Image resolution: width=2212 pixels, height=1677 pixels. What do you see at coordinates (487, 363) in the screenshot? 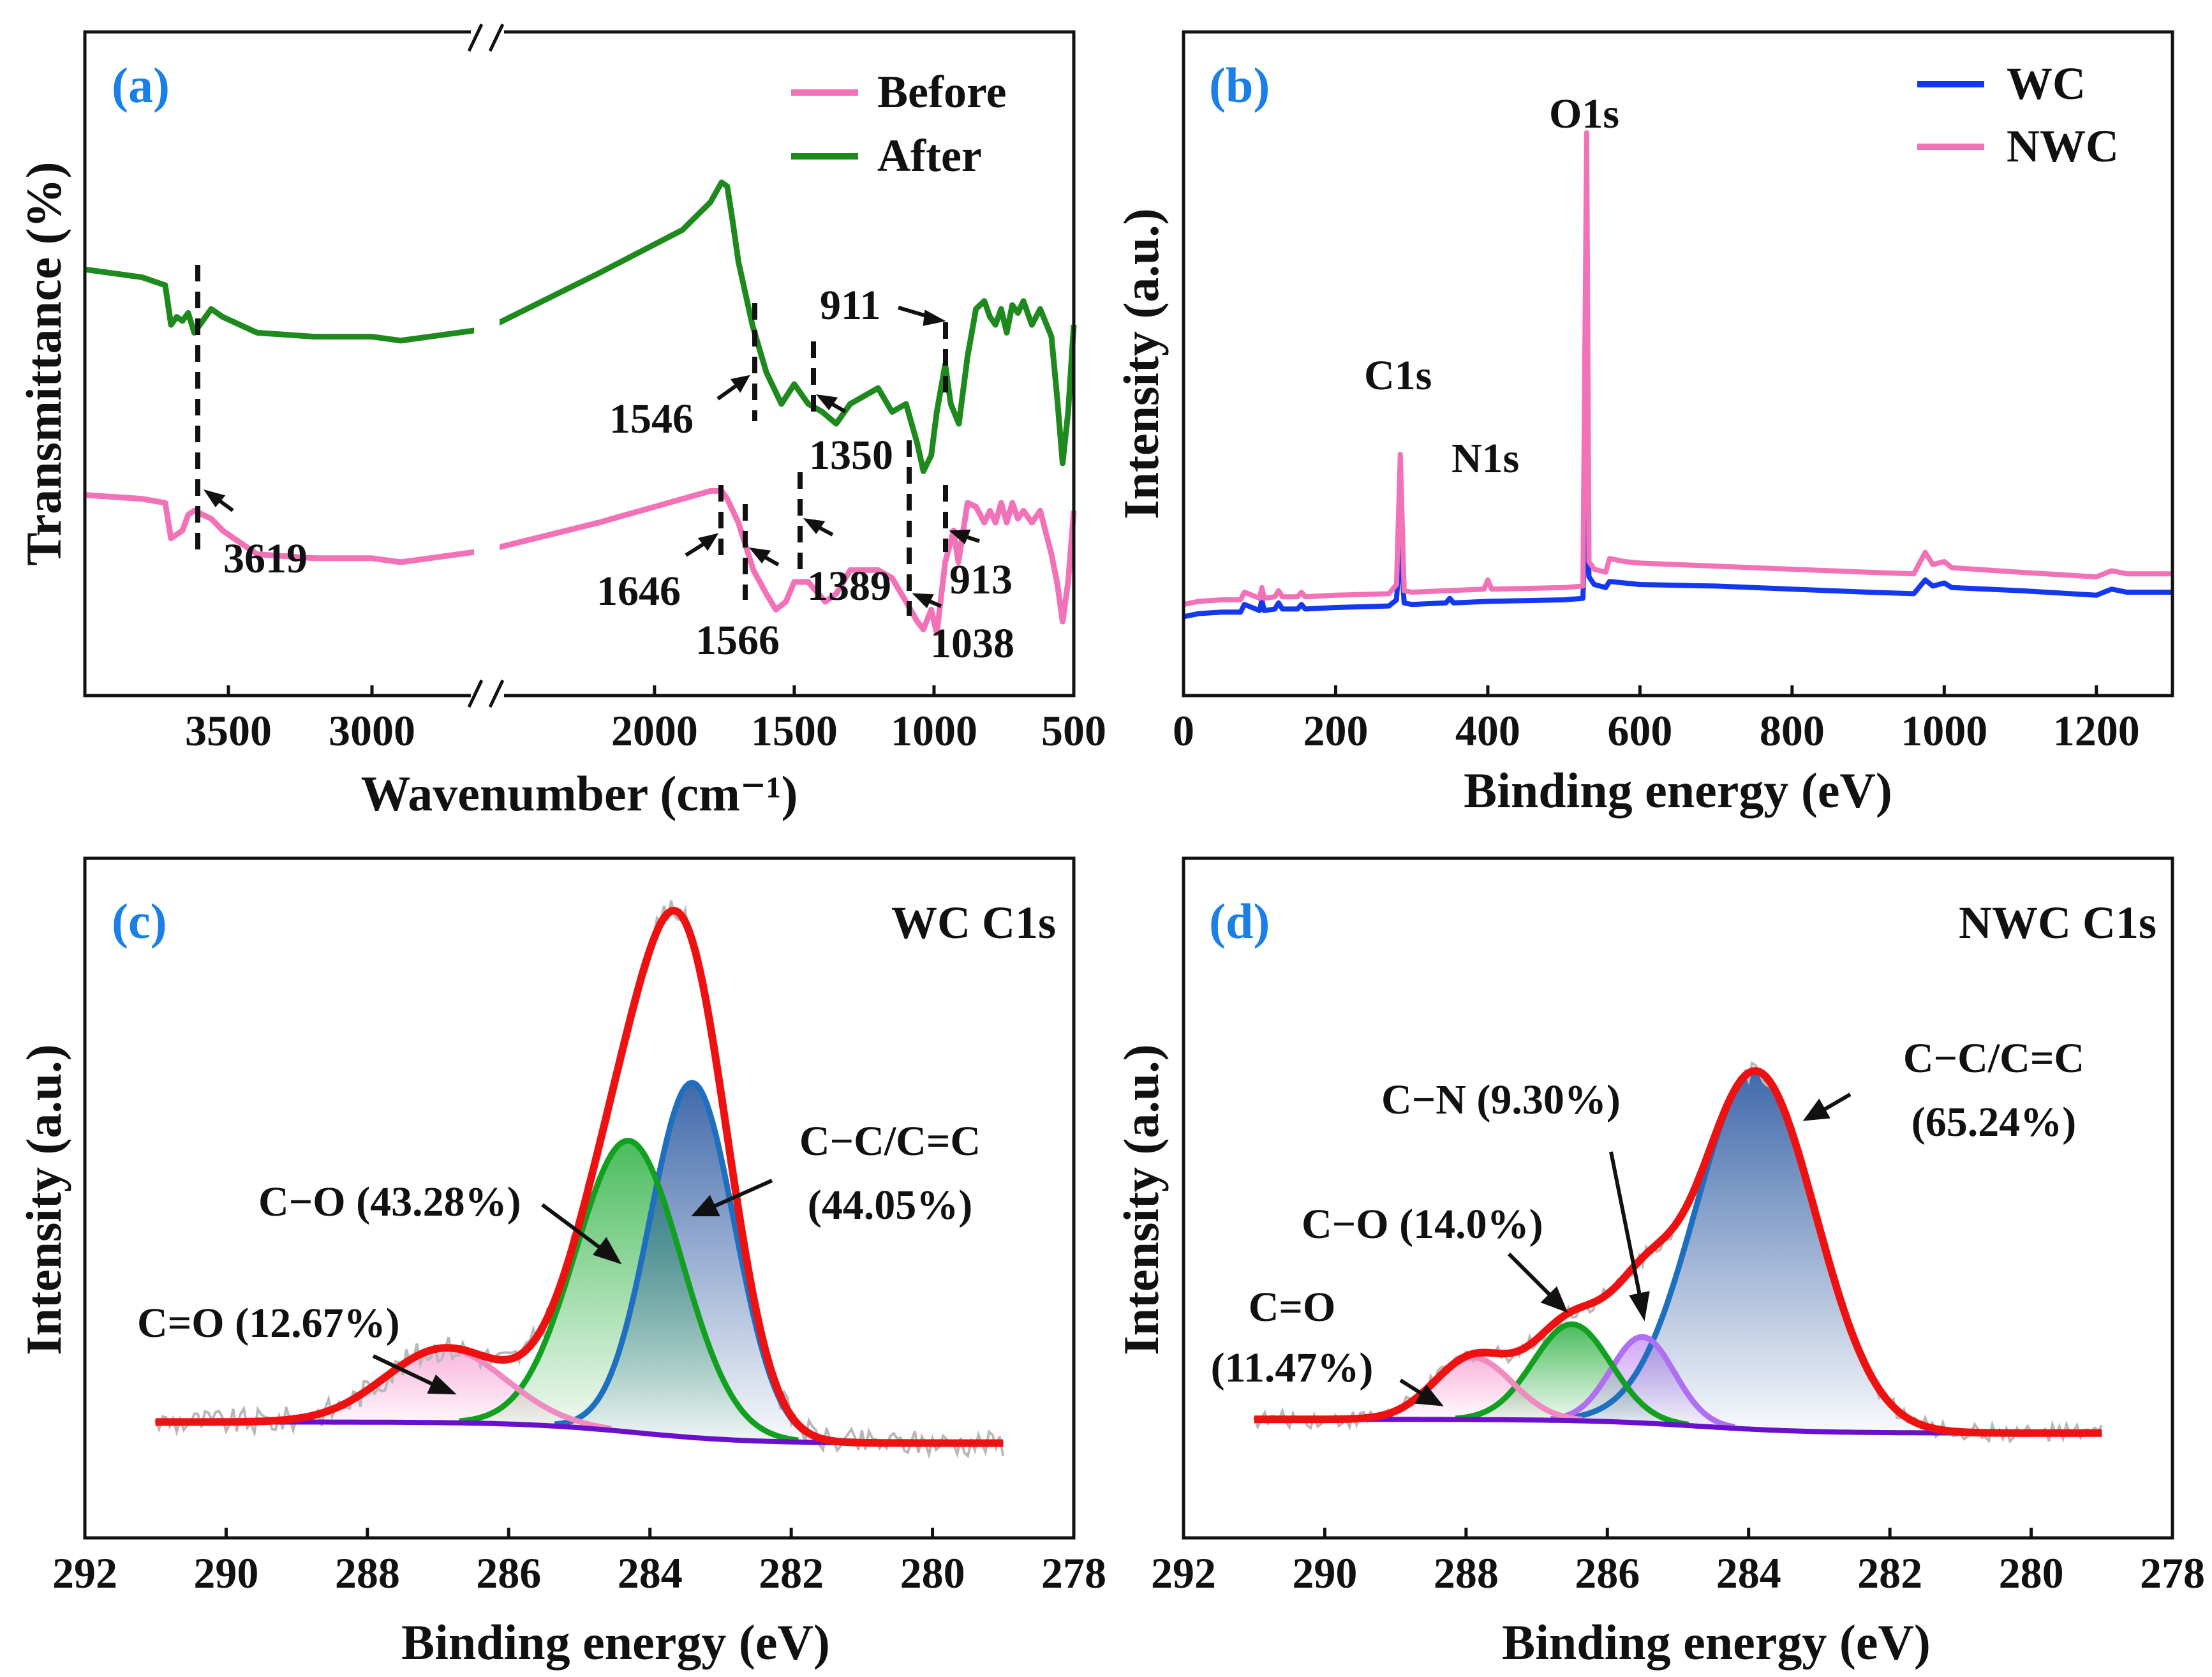
I see `axis-break-gap` at bounding box center [487, 363].